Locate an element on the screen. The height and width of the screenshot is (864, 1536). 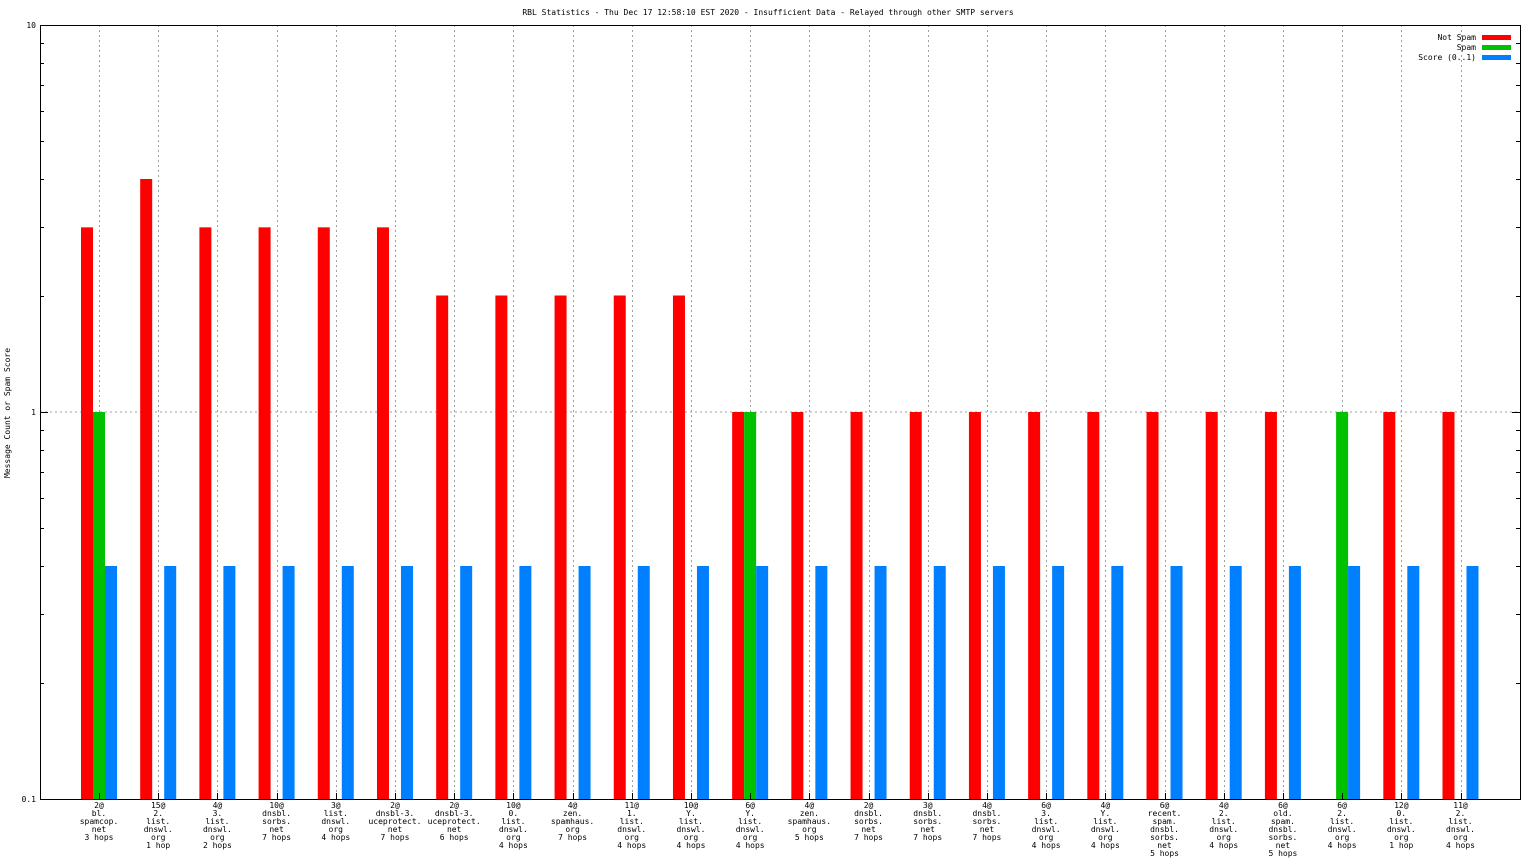
x-tick-label: 6 hops is located at coordinates (454, 837).